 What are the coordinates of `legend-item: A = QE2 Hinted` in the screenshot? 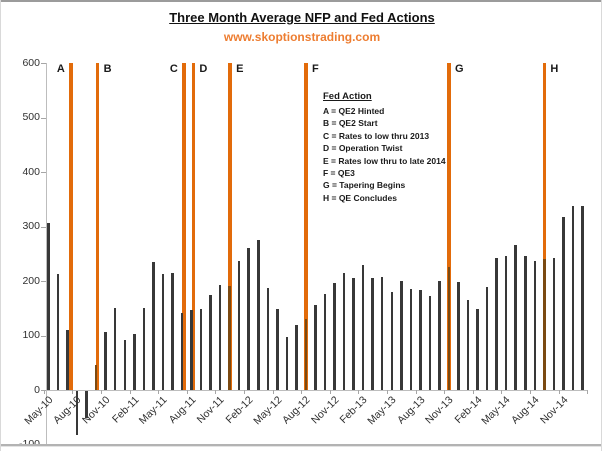 It's located at (354, 111).